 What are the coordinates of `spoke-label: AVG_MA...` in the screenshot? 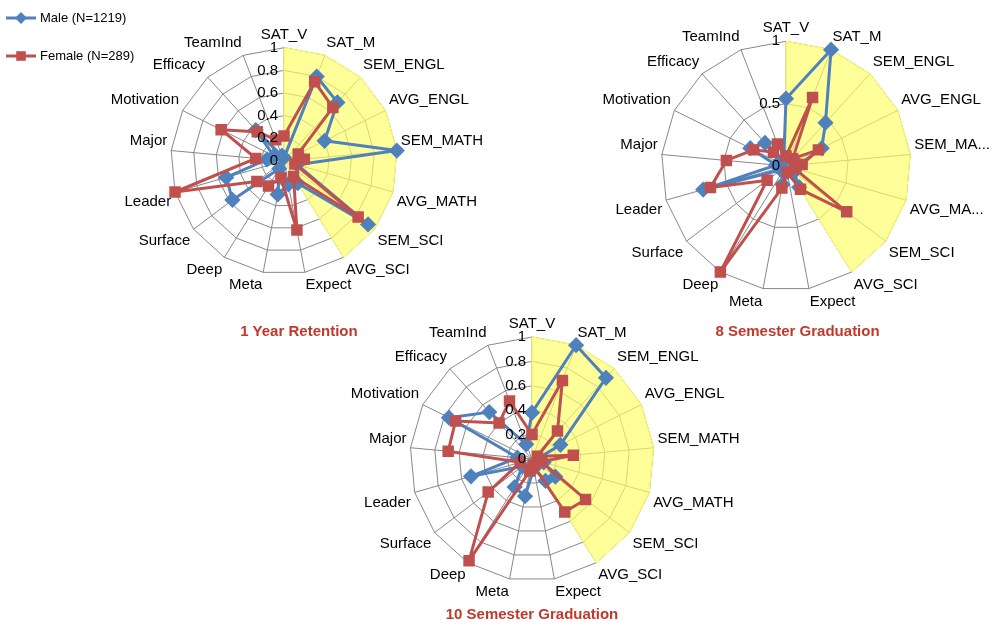 It's located at (946, 209).